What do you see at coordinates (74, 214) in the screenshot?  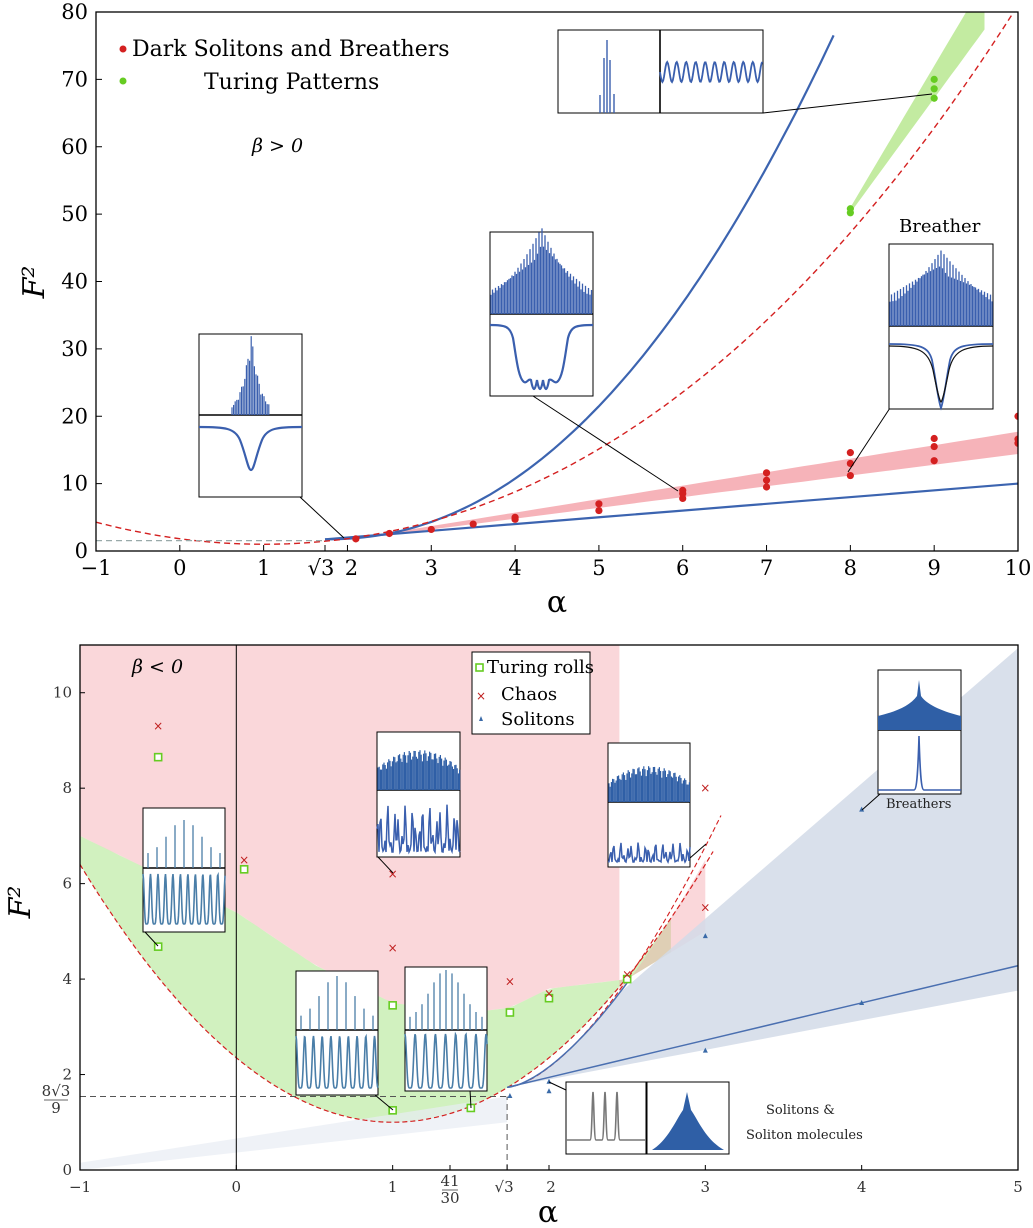 I see `y-tick-label: 50` at bounding box center [74, 214].